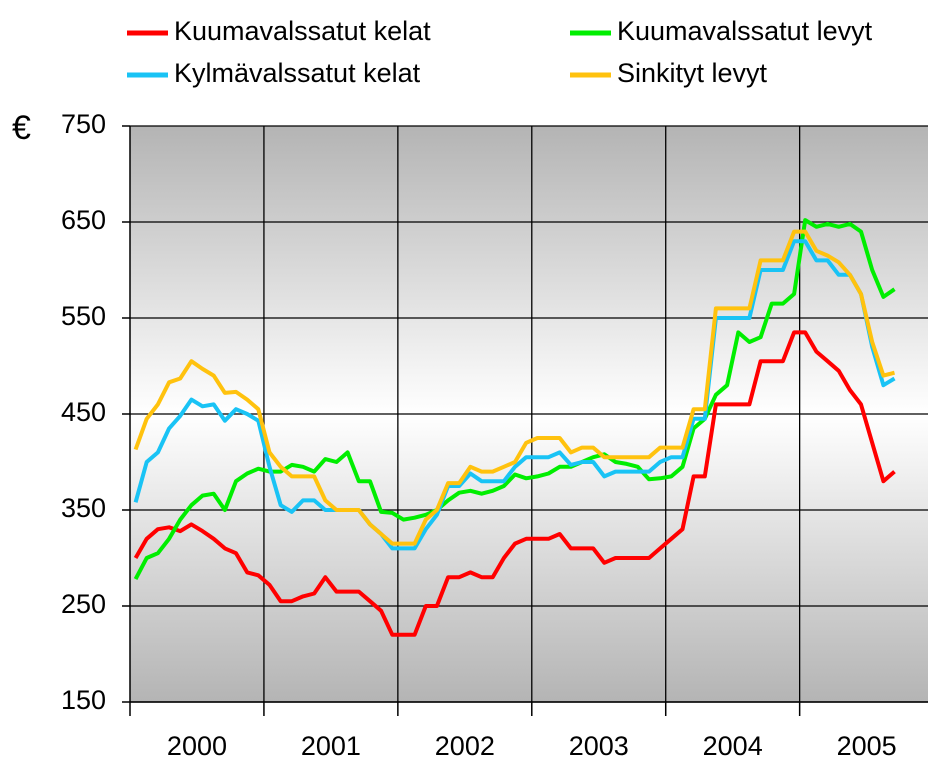  What do you see at coordinates (733, 746) in the screenshot?
I see `x-tick-label: 2004` at bounding box center [733, 746].